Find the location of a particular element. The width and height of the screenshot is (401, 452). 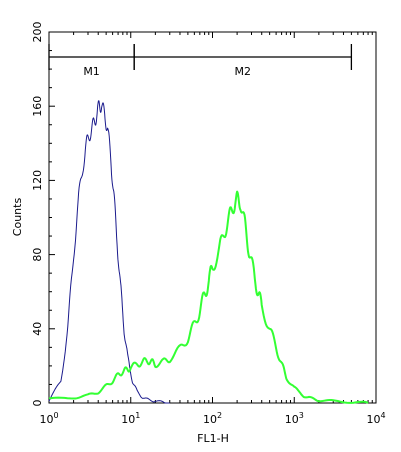

gate-markers: M1 M2 is located at coordinates (200, 61).